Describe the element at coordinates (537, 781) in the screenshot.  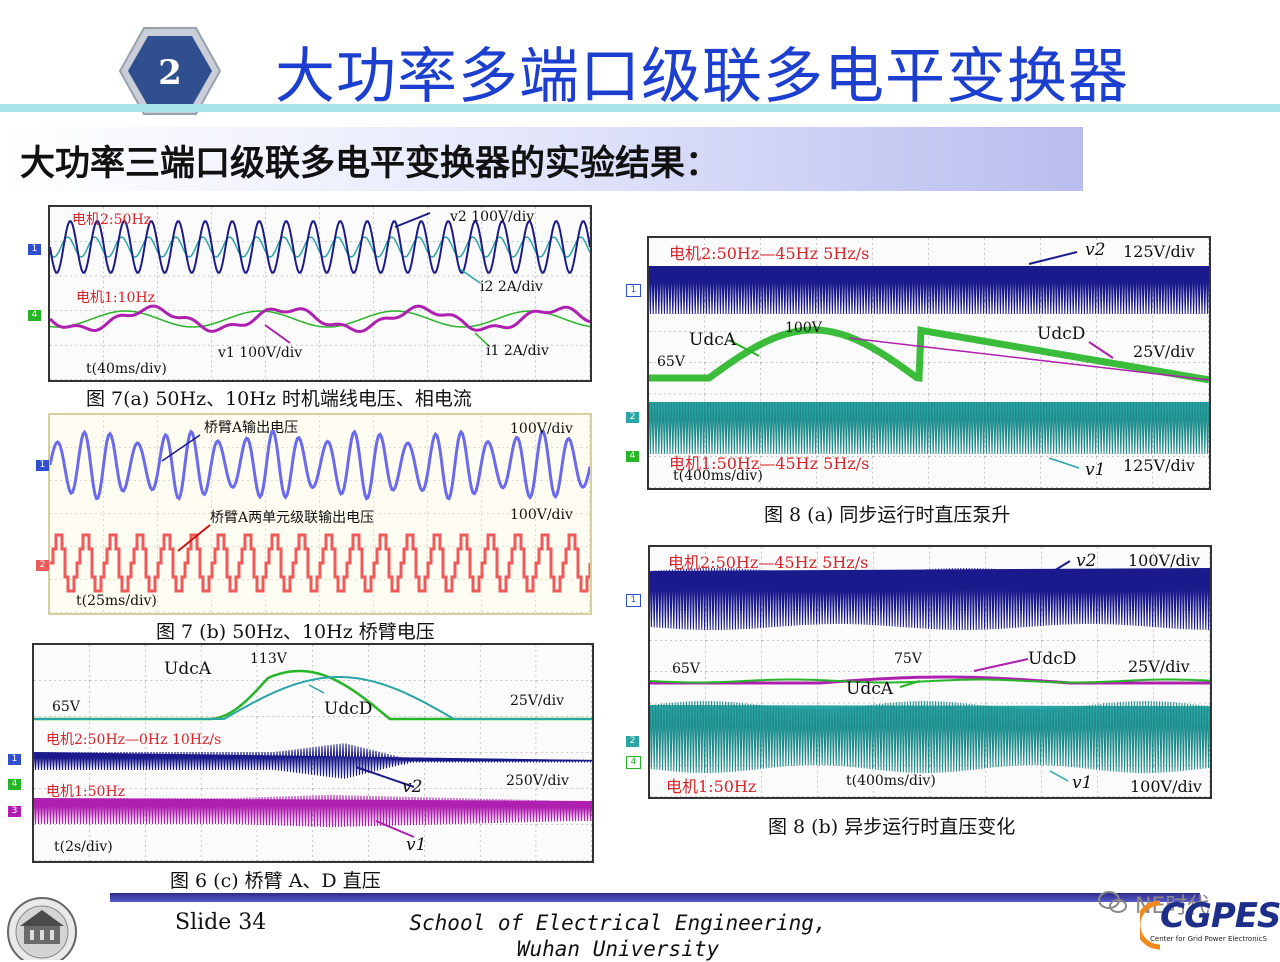
I see `fig6c-250v-label: 250V/div` at that location.